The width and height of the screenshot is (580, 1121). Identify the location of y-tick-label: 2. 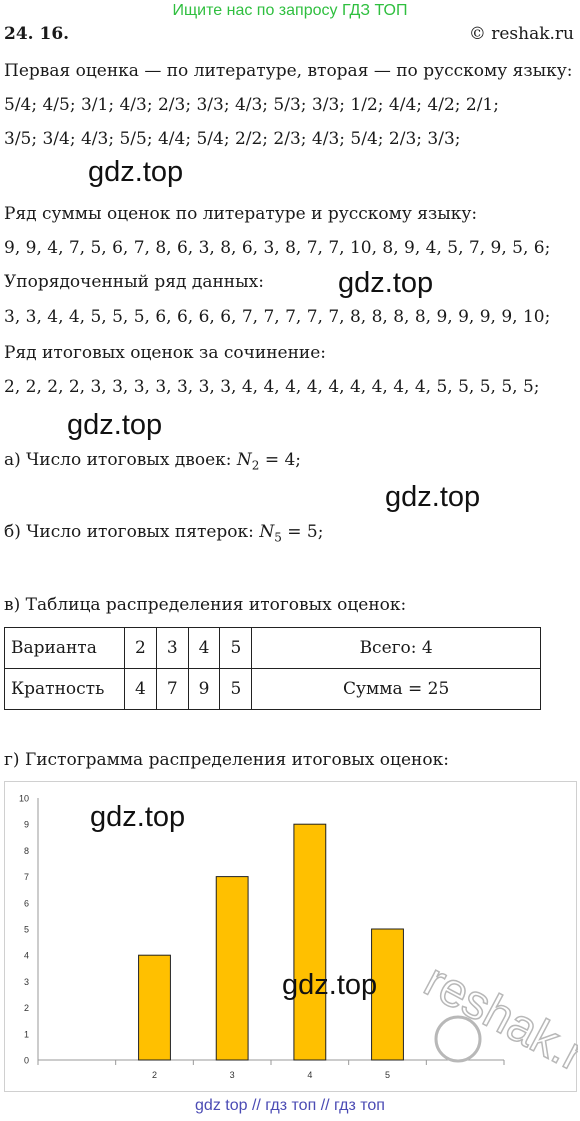
(26, 1008).